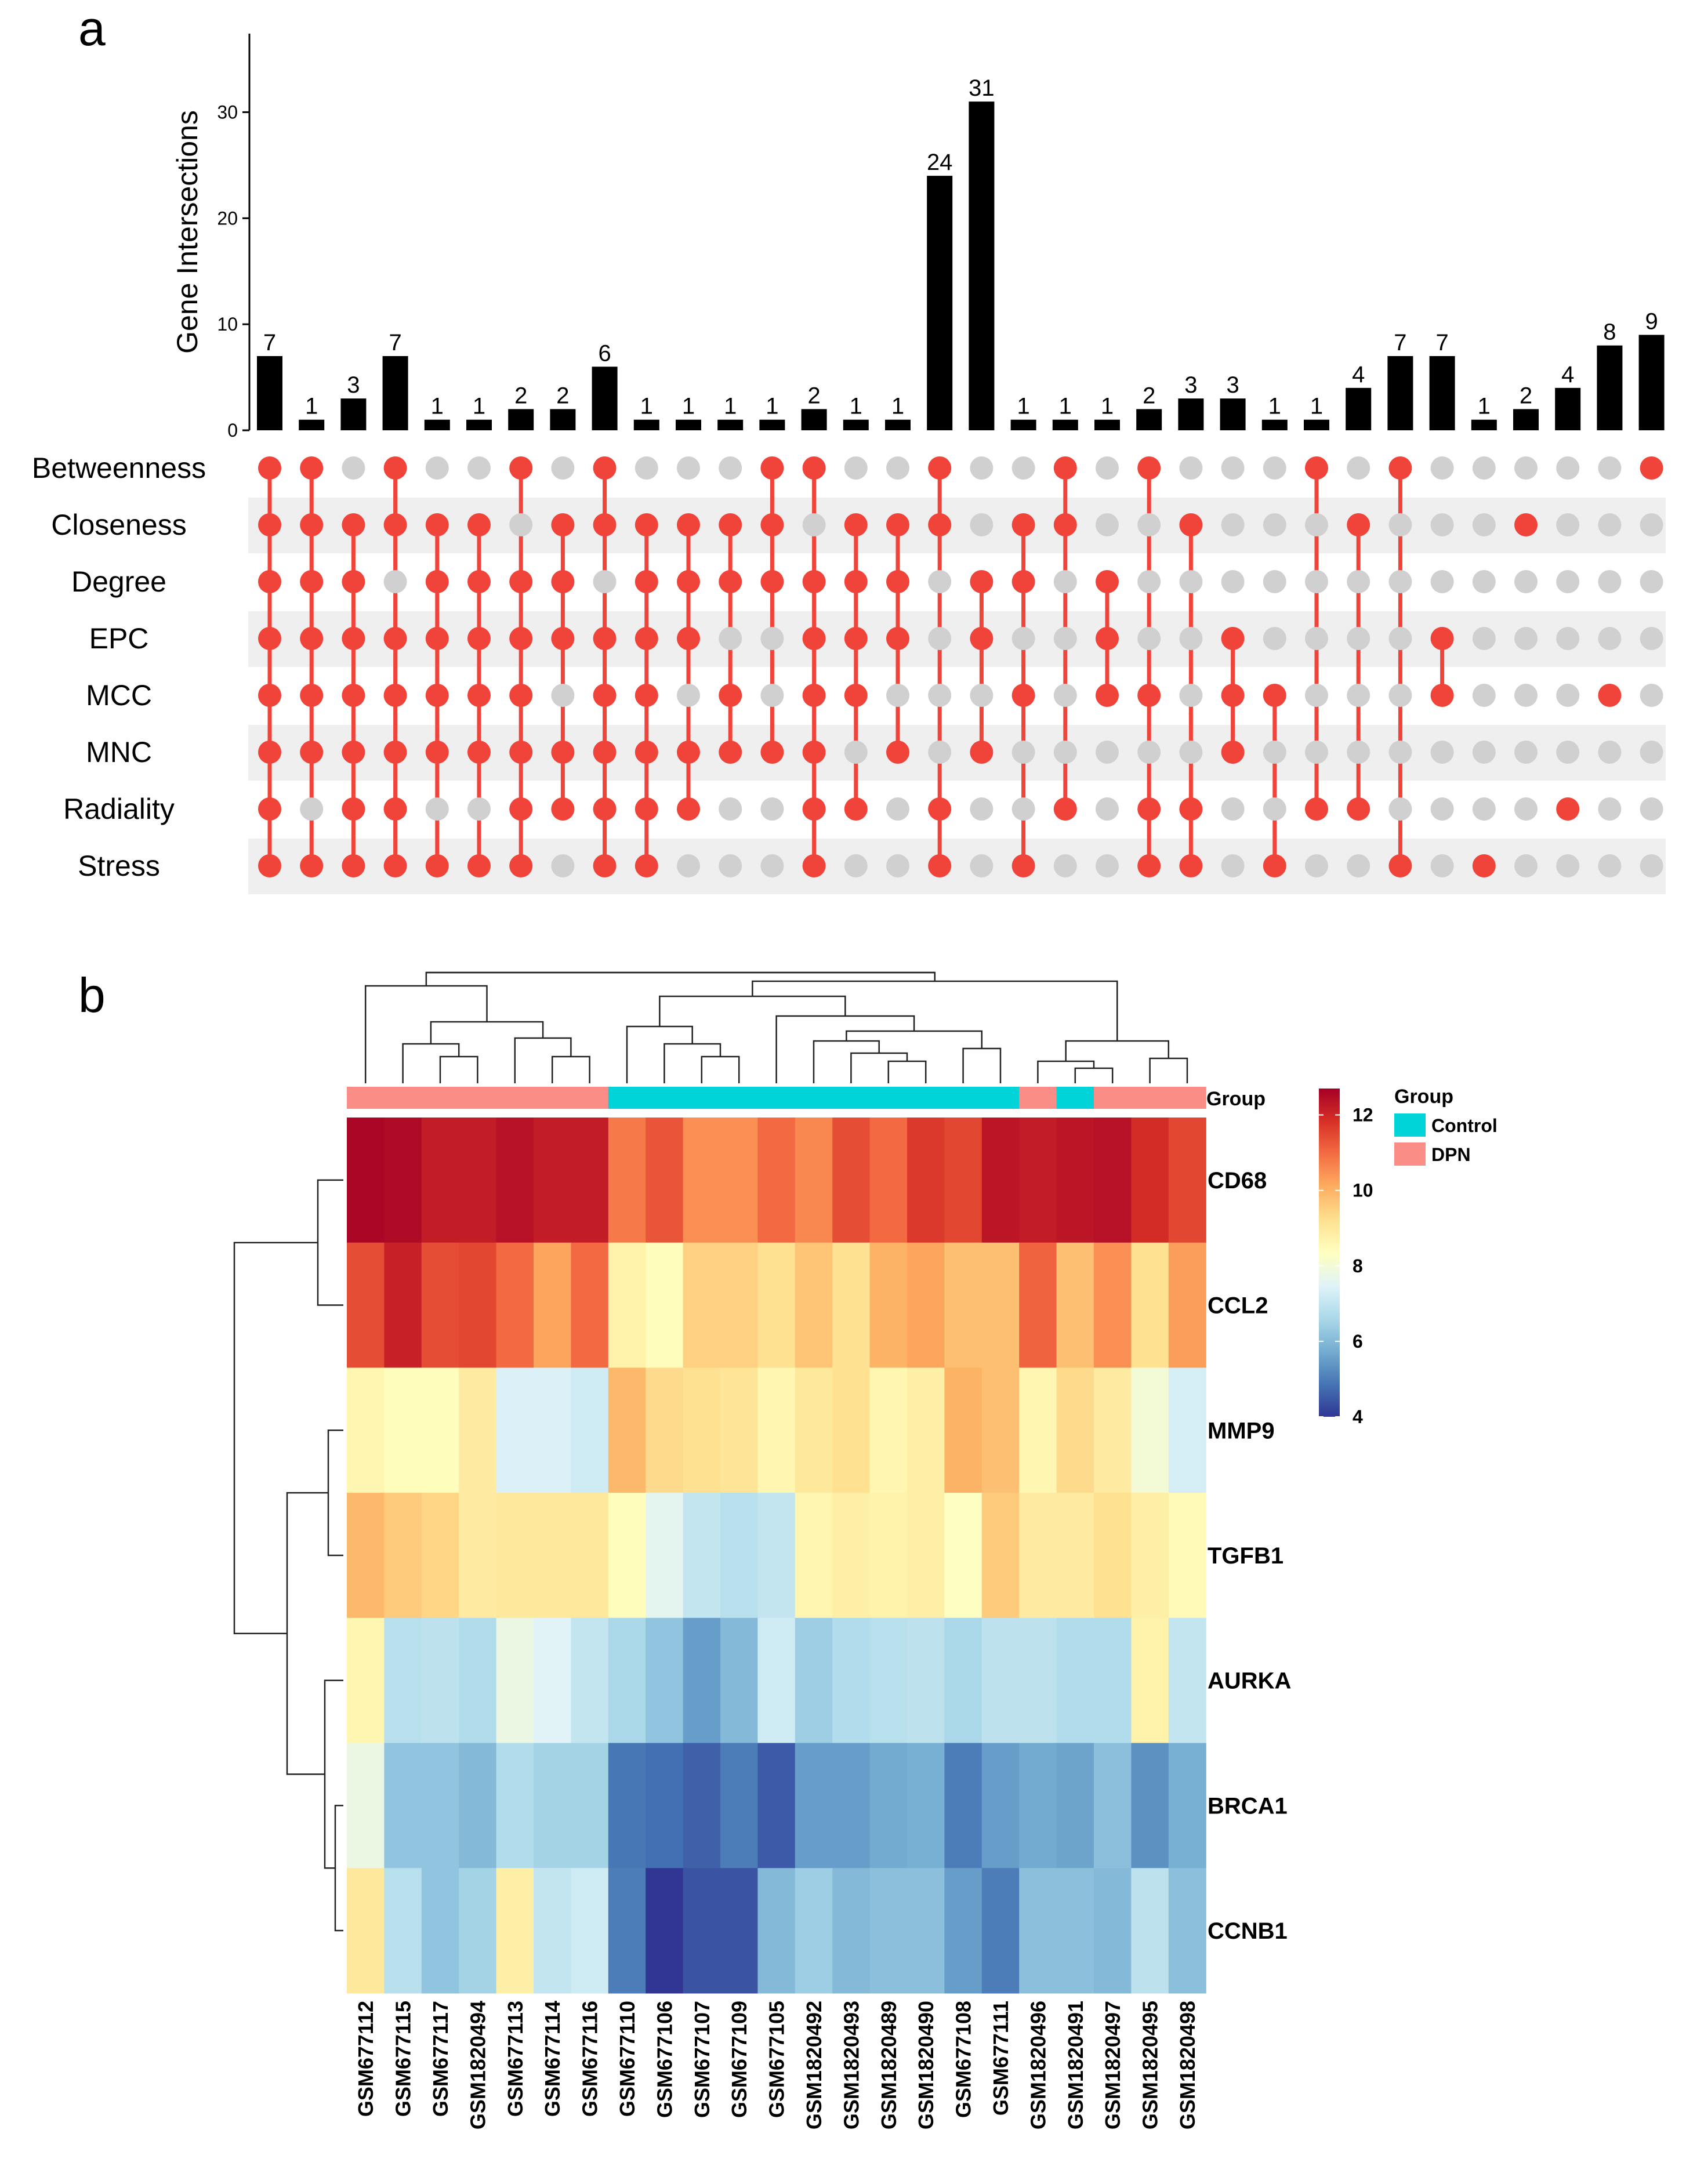  What do you see at coordinates (227, 324) in the screenshot?
I see `y-tick-label: 10` at bounding box center [227, 324].